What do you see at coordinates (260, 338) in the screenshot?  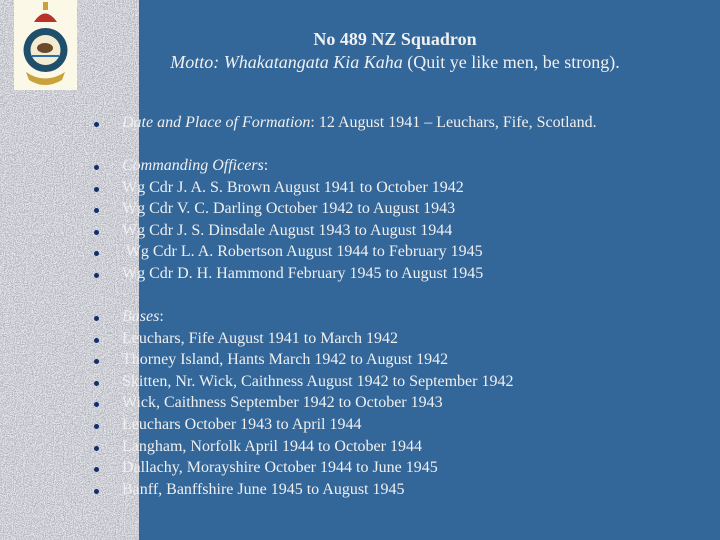 I see `base-item: Leuchars, Fife August 1941 to March 1942` at bounding box center [260, 338].